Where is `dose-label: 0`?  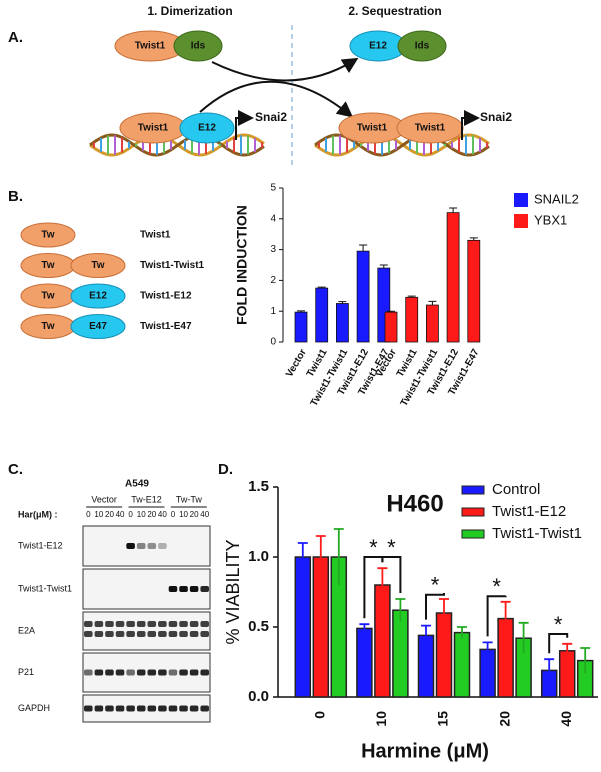
dose-label: 0 is located at coordinates (130, 514).